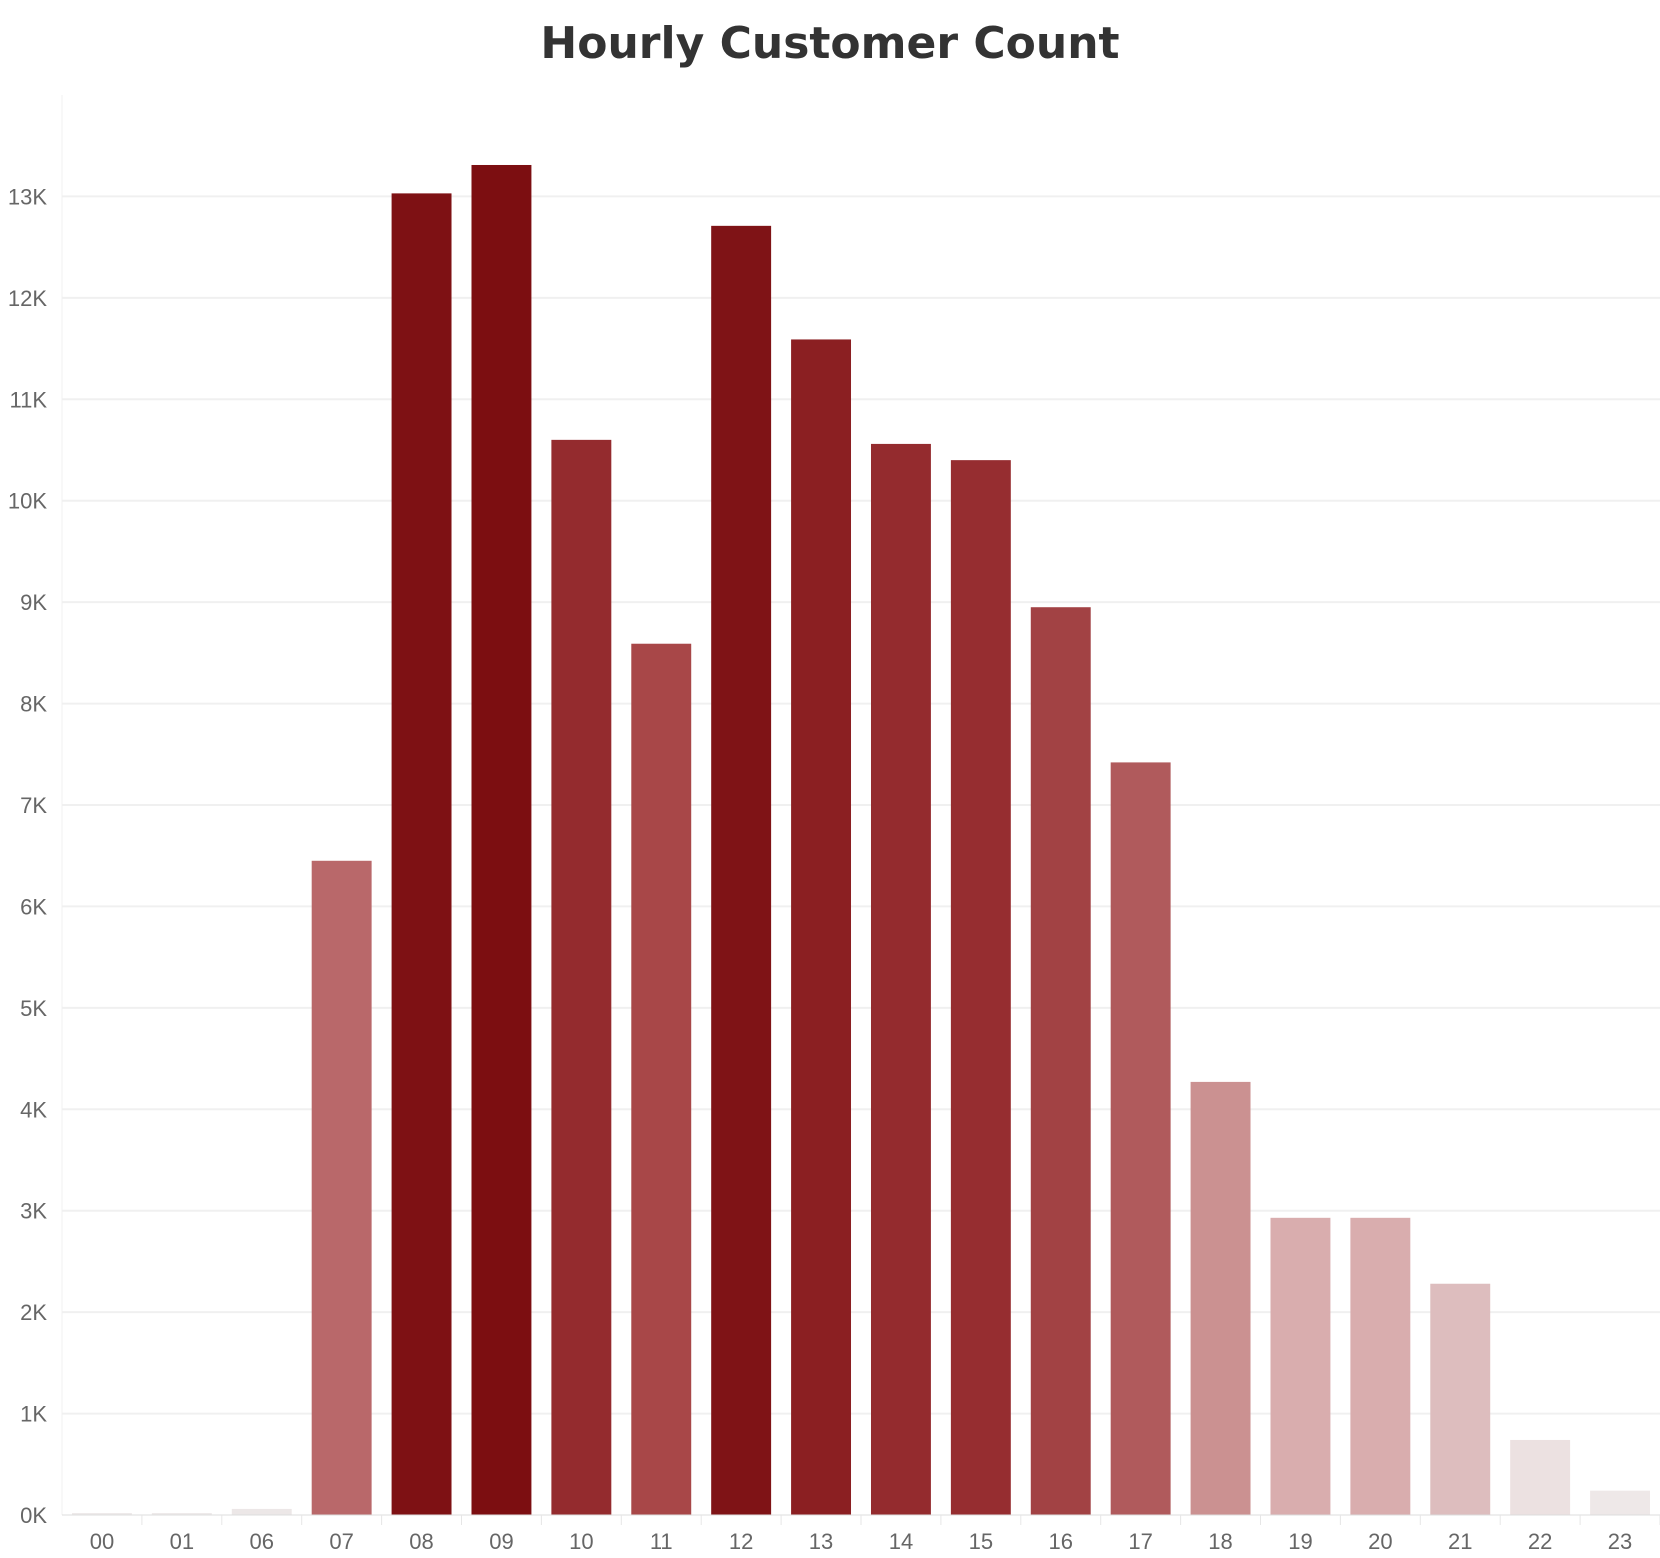 The image size is (1660, 1558). Describe the element at coordinates (1460, 1541) in the screenshot. I see `x-tick-label: 21` at that location.